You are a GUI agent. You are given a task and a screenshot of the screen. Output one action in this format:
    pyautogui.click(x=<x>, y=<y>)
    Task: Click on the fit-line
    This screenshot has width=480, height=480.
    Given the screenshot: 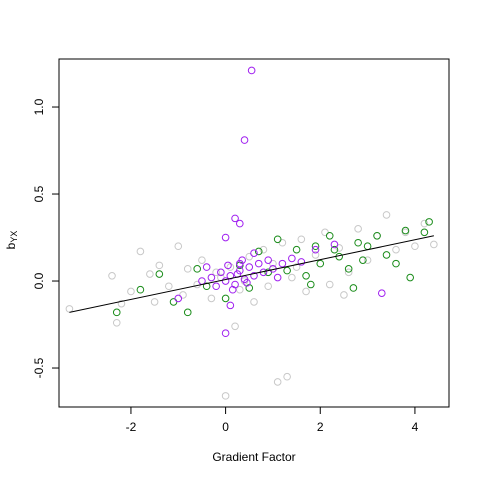 What is the action you would take?
    pyautogui.click(x=251, y=274)
    